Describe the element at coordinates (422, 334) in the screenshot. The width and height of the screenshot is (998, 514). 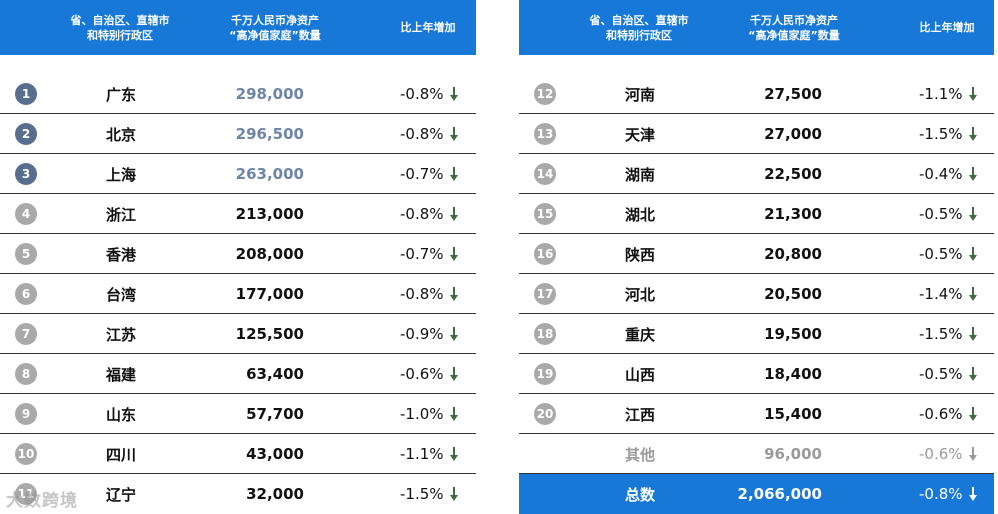
I see `change-value: -0.9%` at that location.